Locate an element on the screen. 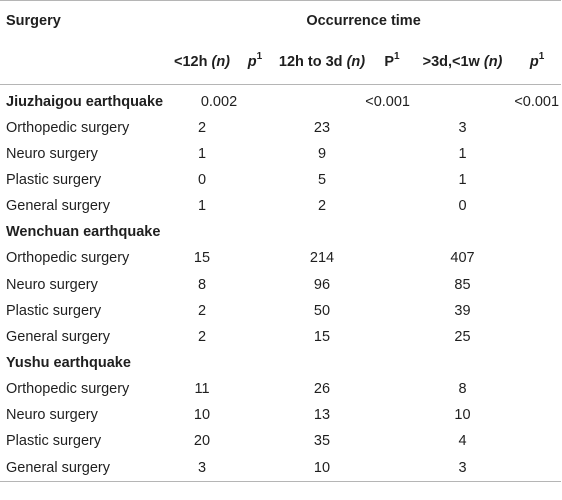 This screenshot has height=500, width=562. header-col-p2: P1 is located at coordinates (392, 60).